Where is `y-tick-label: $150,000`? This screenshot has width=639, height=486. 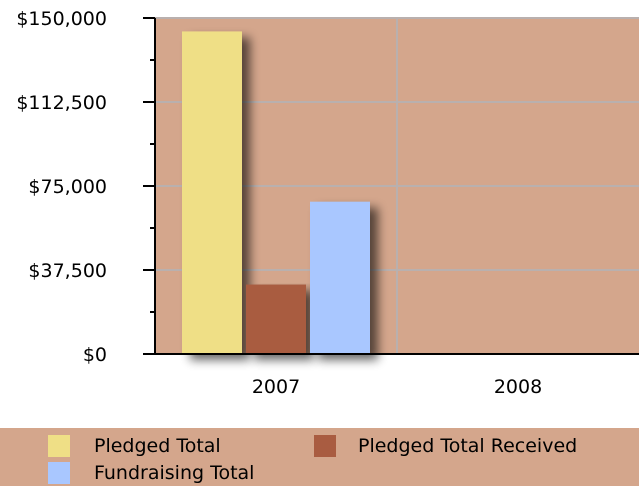 y-tick-label: $150,000 is located at coordinates (61, 19).